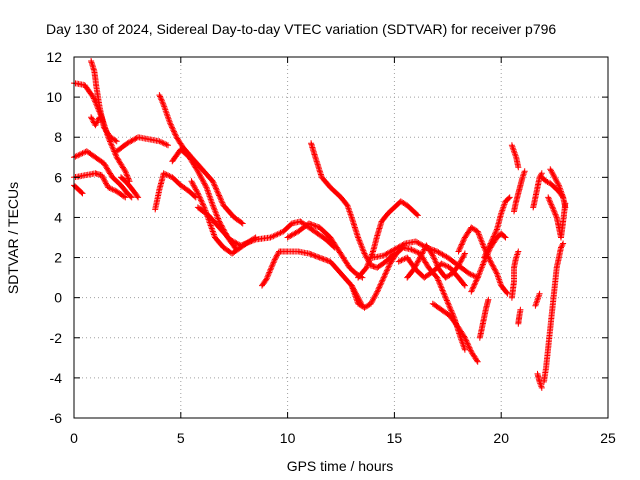 The height and width of the screenshot is (480, 640). What do you see at coordinates (56, 378) in the screenshot?
I see `y-tick-label: -4` at bounding box center [56, 378].